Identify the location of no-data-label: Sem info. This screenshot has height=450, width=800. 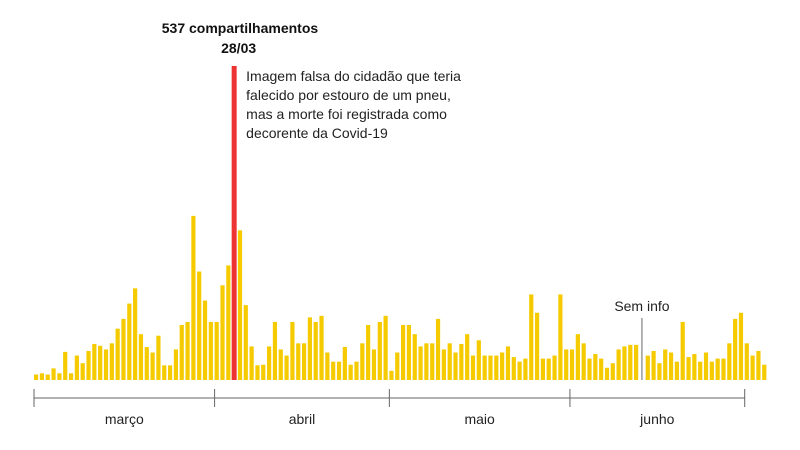
(641, 306).